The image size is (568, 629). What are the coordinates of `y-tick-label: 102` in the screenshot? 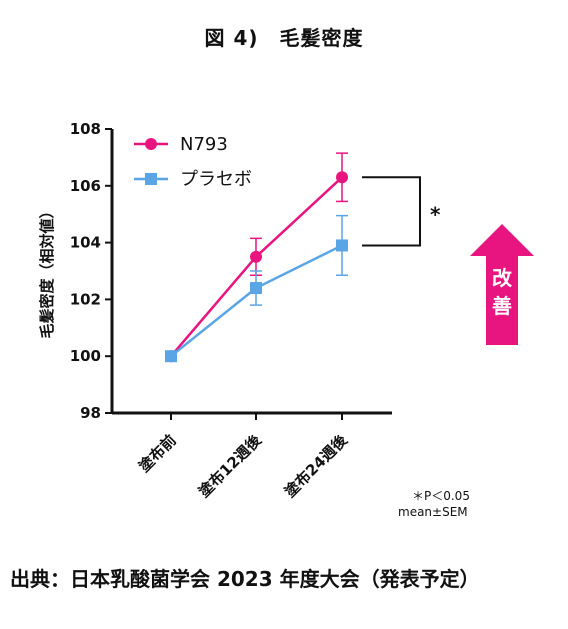 It's located at (85, 299).